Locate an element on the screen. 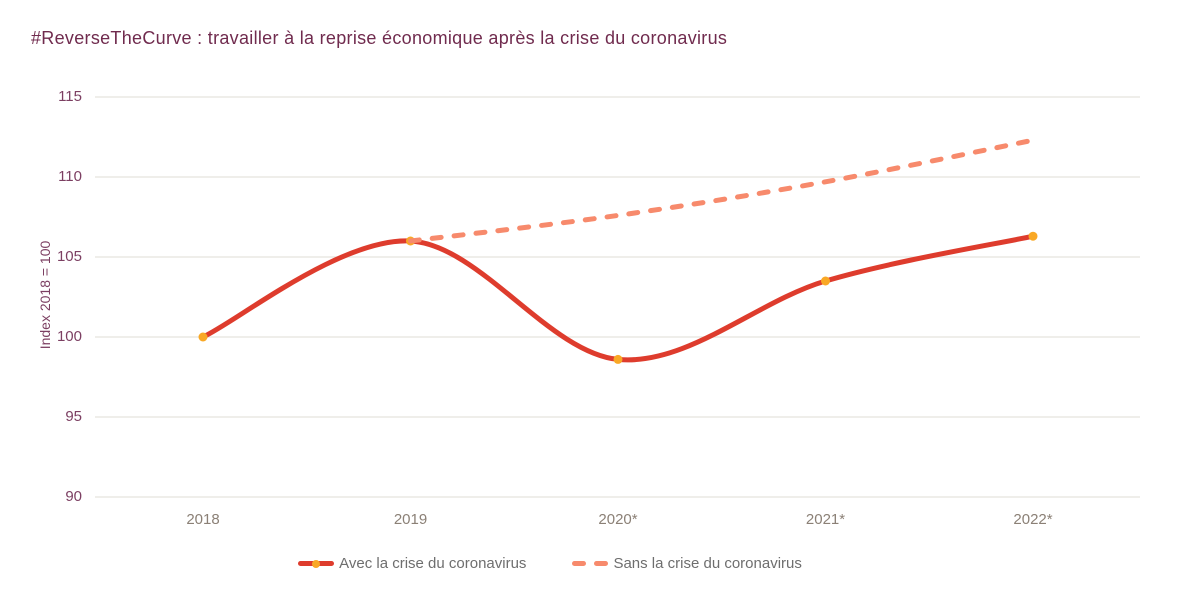 The height and width of the screenshot is (595, 1190). legend-item-sans-crise: Sans la crise du coronavirus is located at coordinates (687, 563).